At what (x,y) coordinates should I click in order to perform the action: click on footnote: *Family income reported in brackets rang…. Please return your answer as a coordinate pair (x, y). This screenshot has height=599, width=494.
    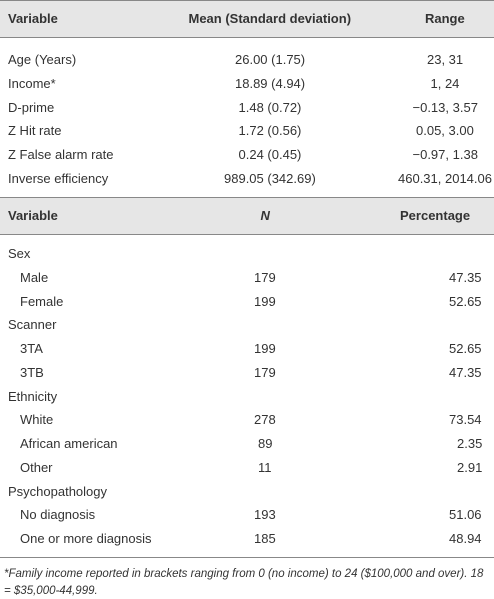
    Looking at the image, I should click on (244, 582).